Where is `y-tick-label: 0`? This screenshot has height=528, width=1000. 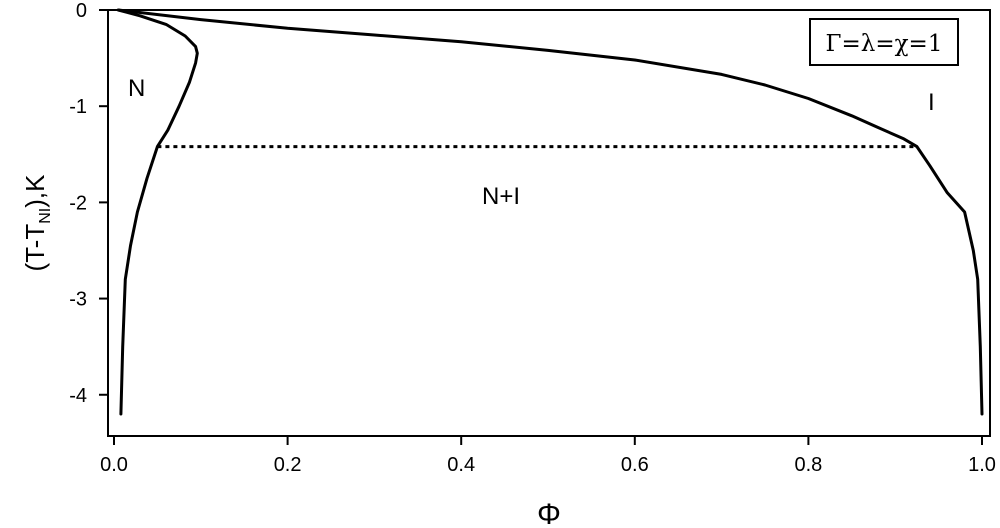 y-tick-label: 0 is located at coordinates (81, 11).